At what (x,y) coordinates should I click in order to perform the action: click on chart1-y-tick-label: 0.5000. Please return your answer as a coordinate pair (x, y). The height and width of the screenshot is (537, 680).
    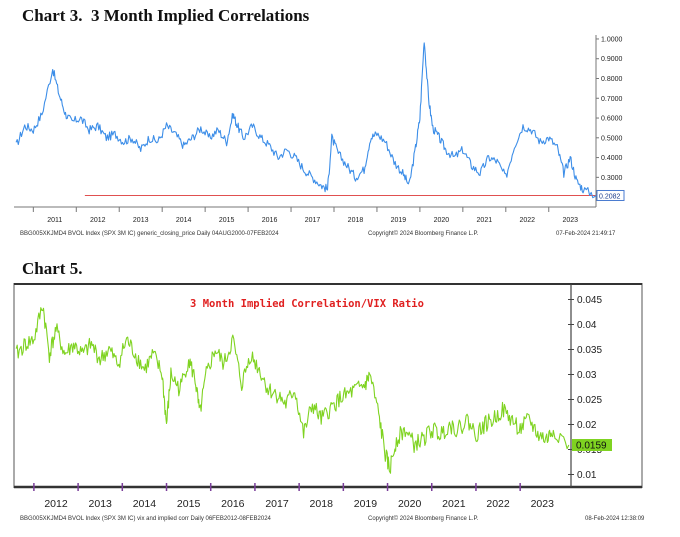
    Looking at the image, I should click on (612, 138).